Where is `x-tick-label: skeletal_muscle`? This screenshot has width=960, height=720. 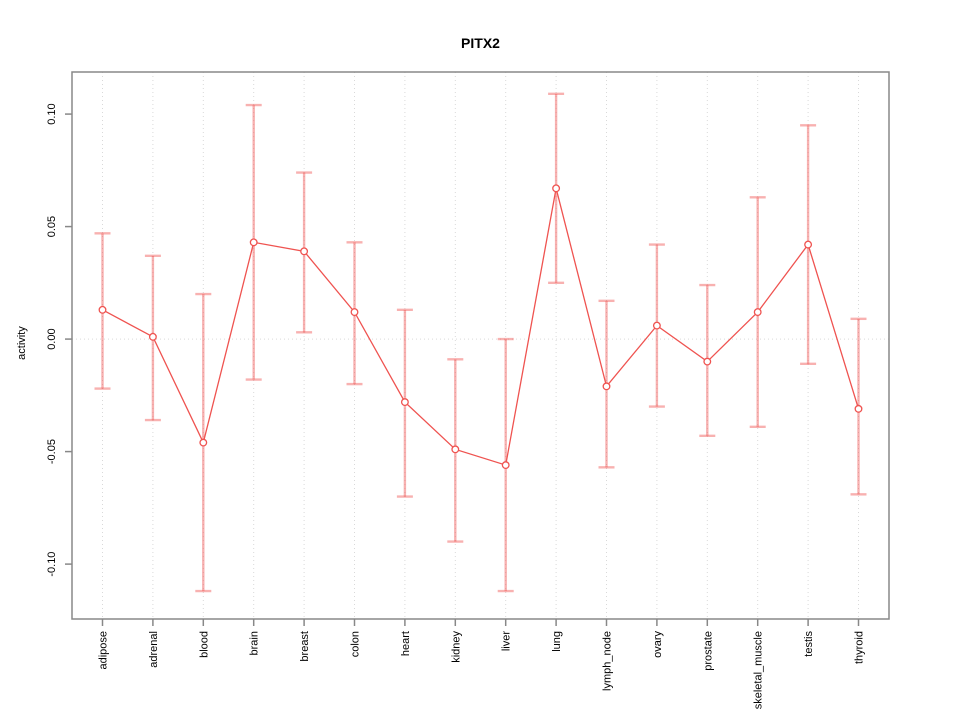 x-tick-label: skeletal_muscle is located at coordinates (759, 670).